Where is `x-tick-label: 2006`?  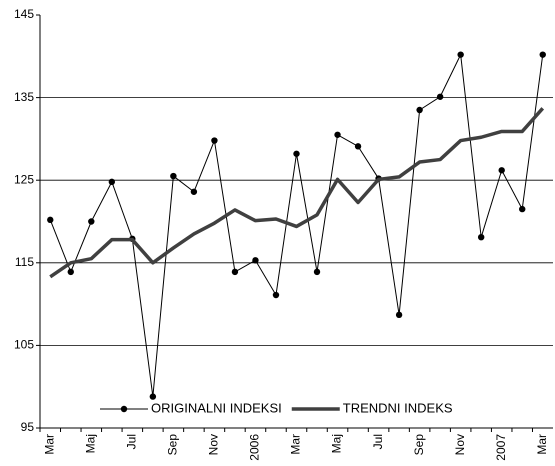
x-tick-label: 2006 is located at coordinates (255, 447).